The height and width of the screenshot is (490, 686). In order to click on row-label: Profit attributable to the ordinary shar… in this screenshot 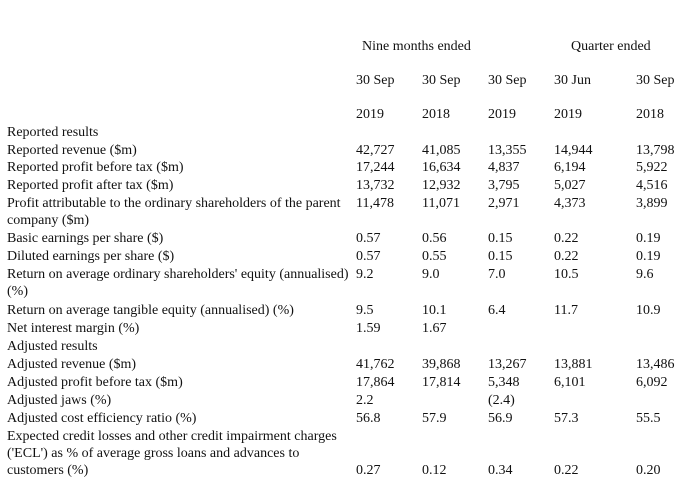, I will do `click(174, 212)`.